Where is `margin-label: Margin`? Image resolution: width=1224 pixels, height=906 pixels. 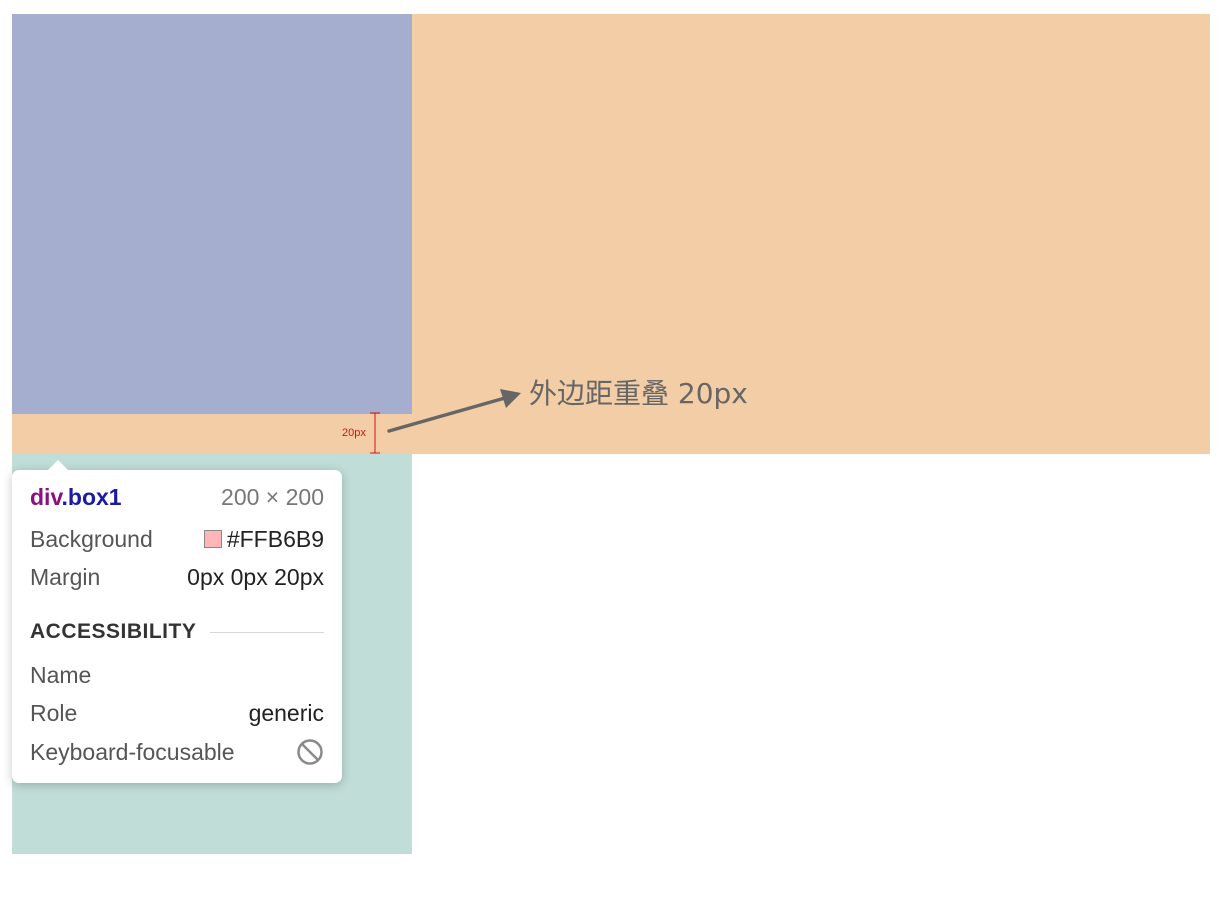 margin-label: Margin is located at coordinates (65, 577).